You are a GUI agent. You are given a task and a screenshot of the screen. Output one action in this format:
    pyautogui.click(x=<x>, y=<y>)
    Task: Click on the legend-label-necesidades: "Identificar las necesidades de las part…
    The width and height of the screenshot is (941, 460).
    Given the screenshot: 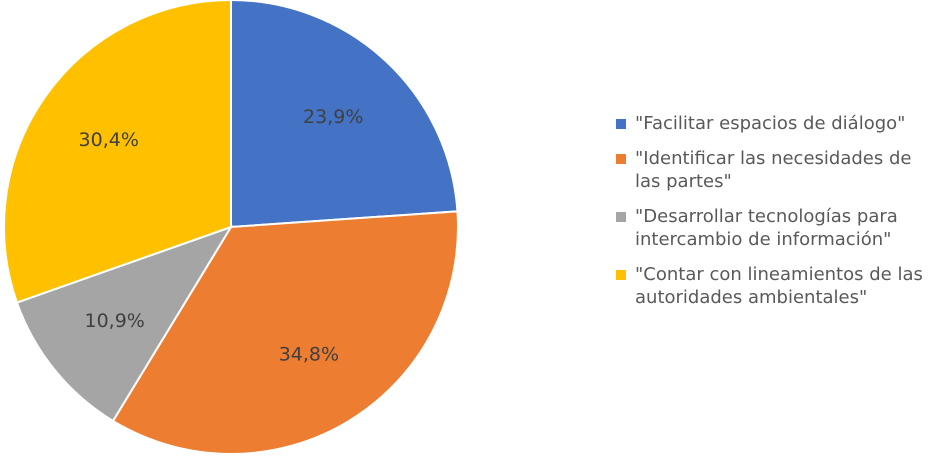 What is the action you would take?
    pyautogui.click(x=773, y=170)
    